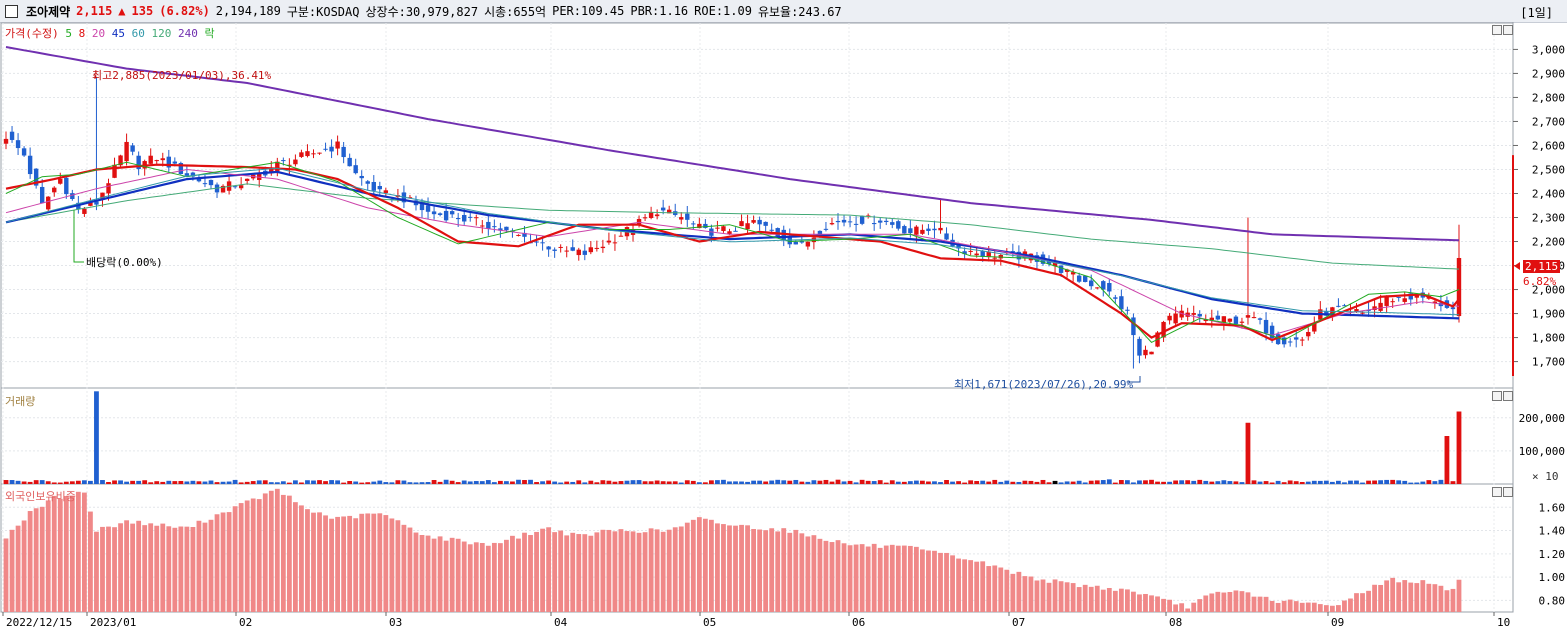 This screenshot has width=1567, height=630. I want to click on legend-ma8: 8, so click(82, 33).